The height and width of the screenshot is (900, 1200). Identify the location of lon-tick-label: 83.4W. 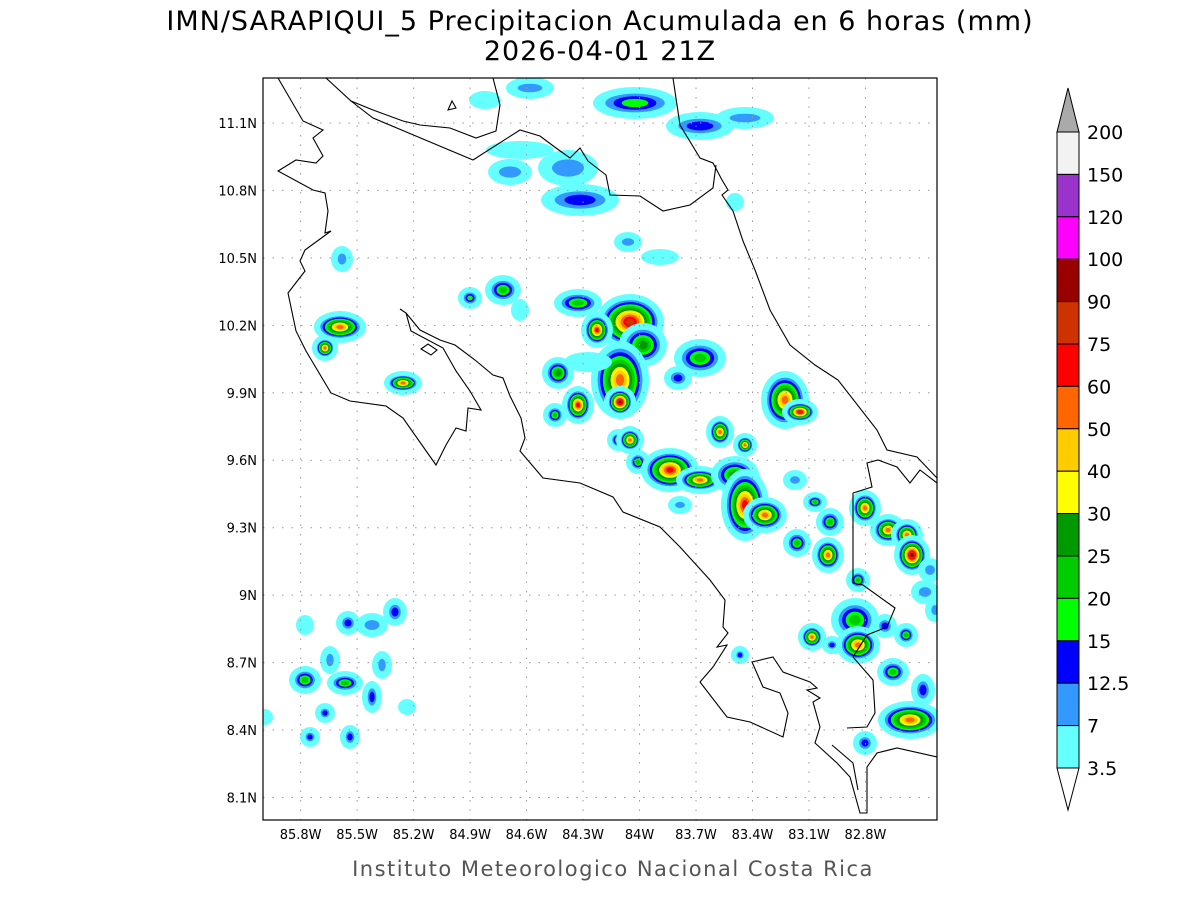
(753, 835).